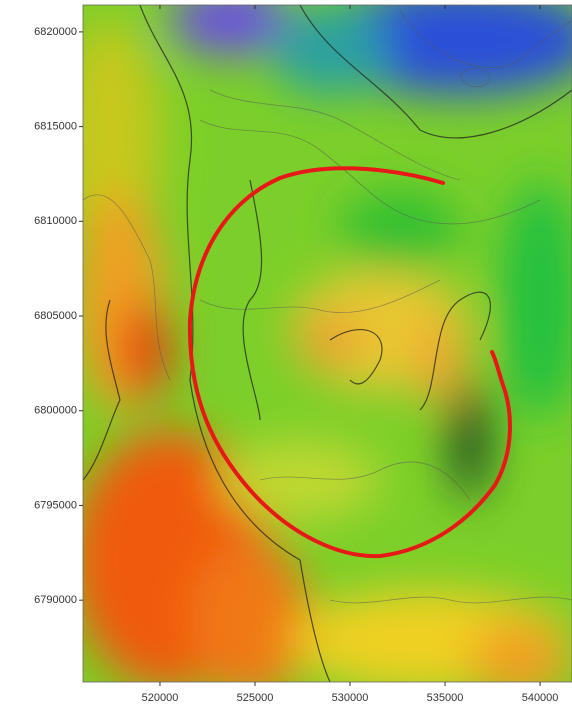 The height and width of the screenshot is (711, 572). Describe the element at coordinates (350, 698) in the screenshot. I see `x-tick-label: 530000` at that location.